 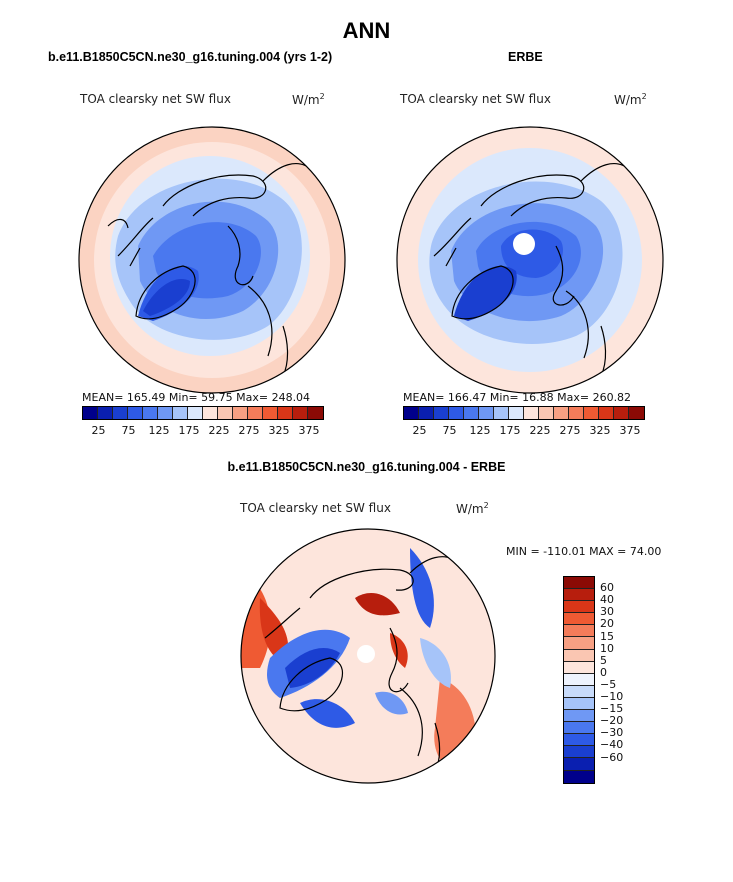 I want to click on colorbar-tick-label: 60, so click(x=607, y=588).